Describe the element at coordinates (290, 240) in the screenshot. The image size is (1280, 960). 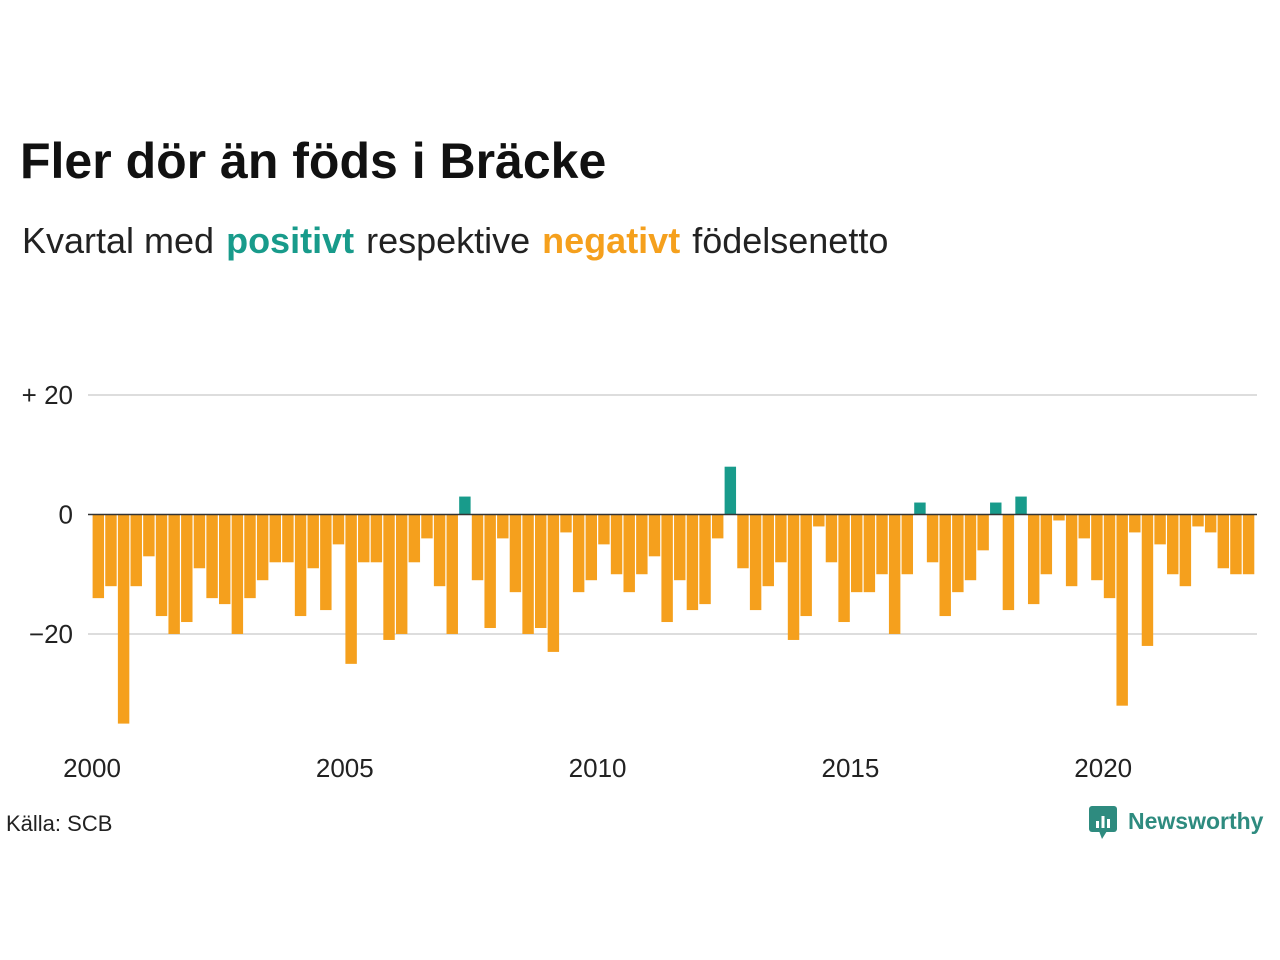
I see `subtitle-positive-label: positivt` at that location.